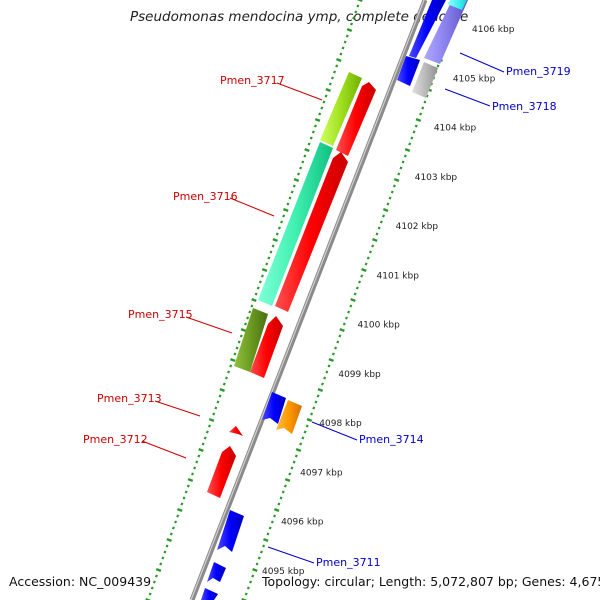 This screenshot has height=600, width=600. What do you see at coordinates (524, 106) in the screenshot?
I see `gene-label-pmen-3718: Pmen_3718` at bounding box center [524, 106].